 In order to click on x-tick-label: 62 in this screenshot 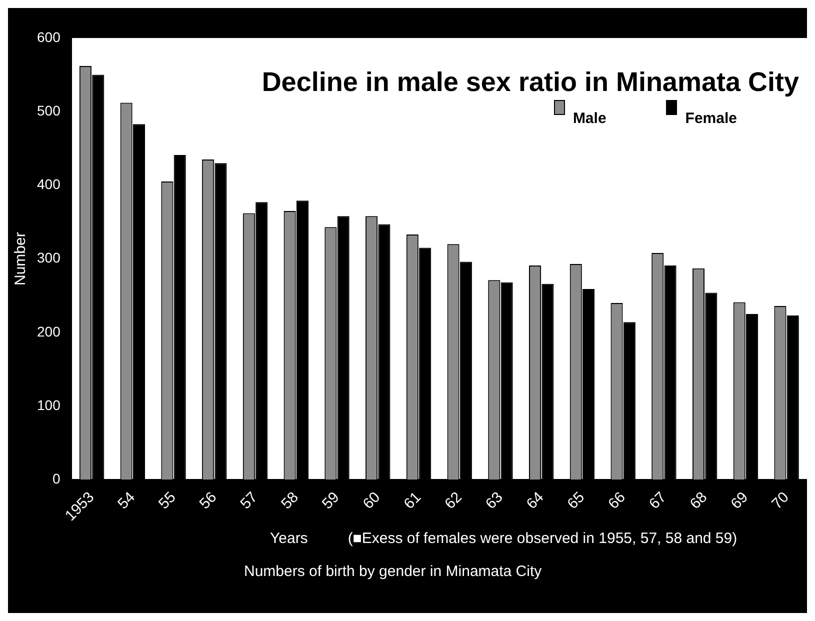, I will do `click(454, 500)`.